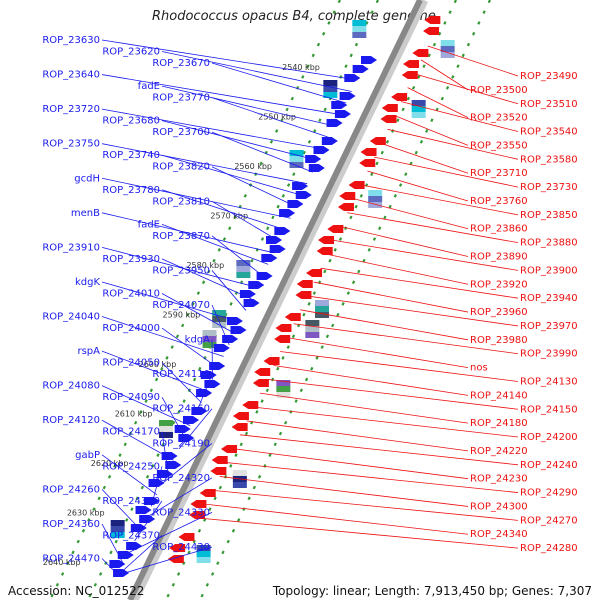 This screenshot has height=600, width=600. Describe the element at coordinates (499, 257) in the screenshot. I see `right-gene-label: ROP_23890` at that location.